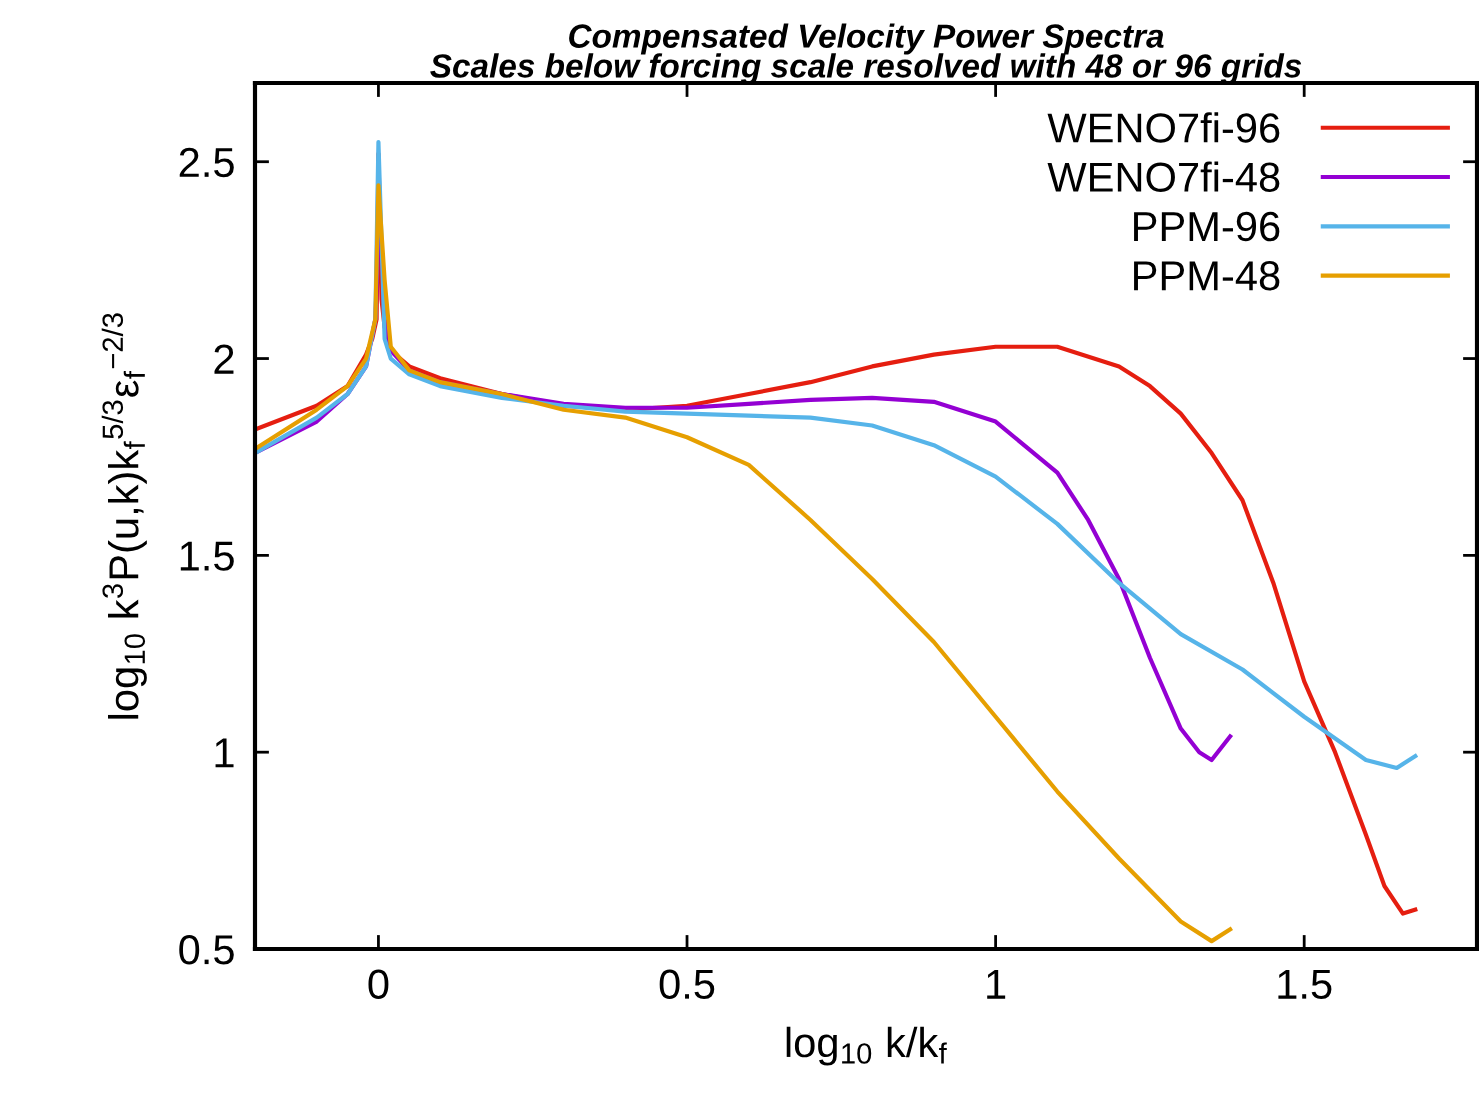 The height and width of the screenshot is (1099, 1479). I want to click on y-tick-label: 2, so click(224, 359).